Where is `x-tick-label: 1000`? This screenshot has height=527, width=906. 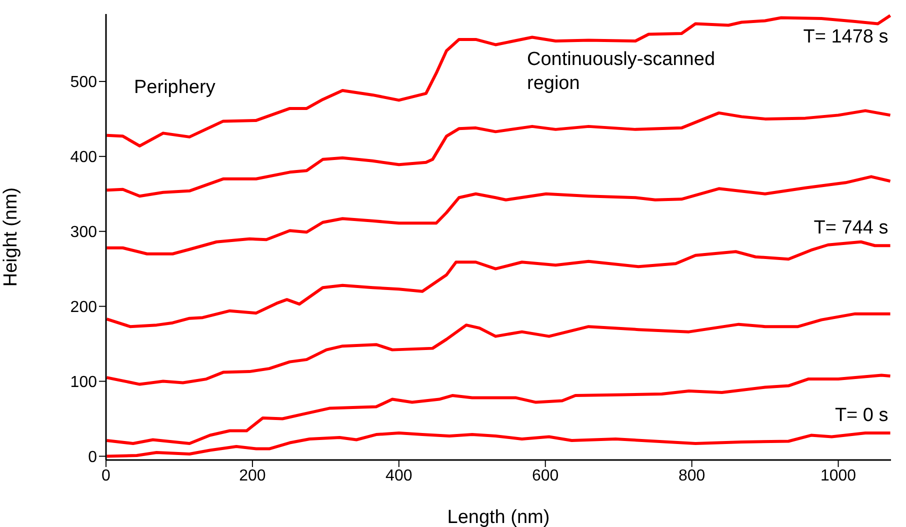
x-tick-label: 1000 is located at coordinates (838, 475).